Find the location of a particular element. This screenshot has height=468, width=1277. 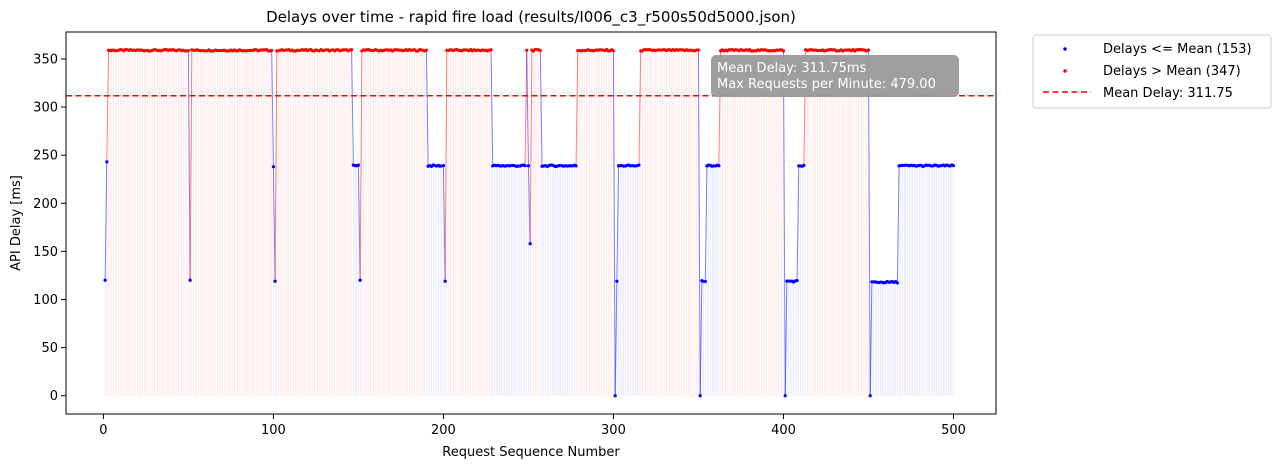

y-tick-label-350: 350 is located at coordinates (45, 59).